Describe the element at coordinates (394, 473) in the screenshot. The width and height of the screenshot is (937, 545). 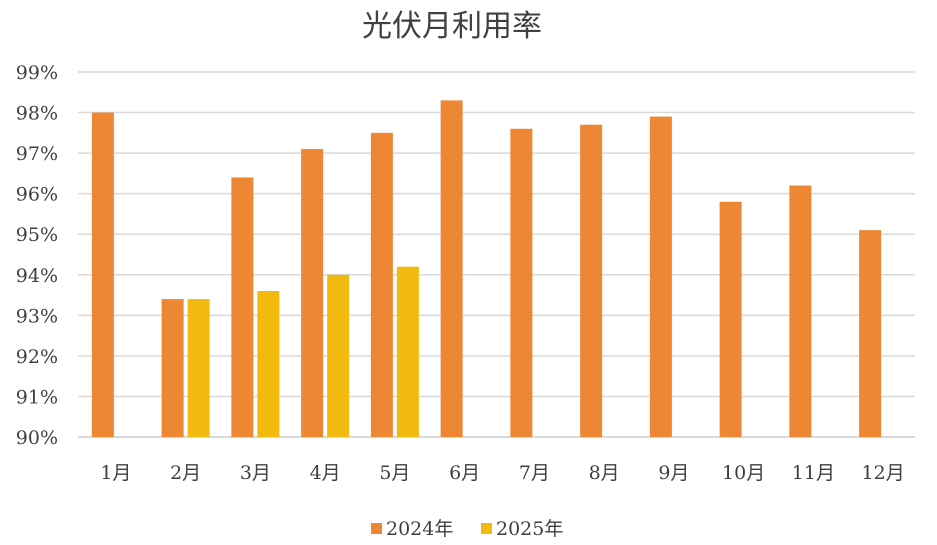
I see `x-tick-label: 5月` at that location.